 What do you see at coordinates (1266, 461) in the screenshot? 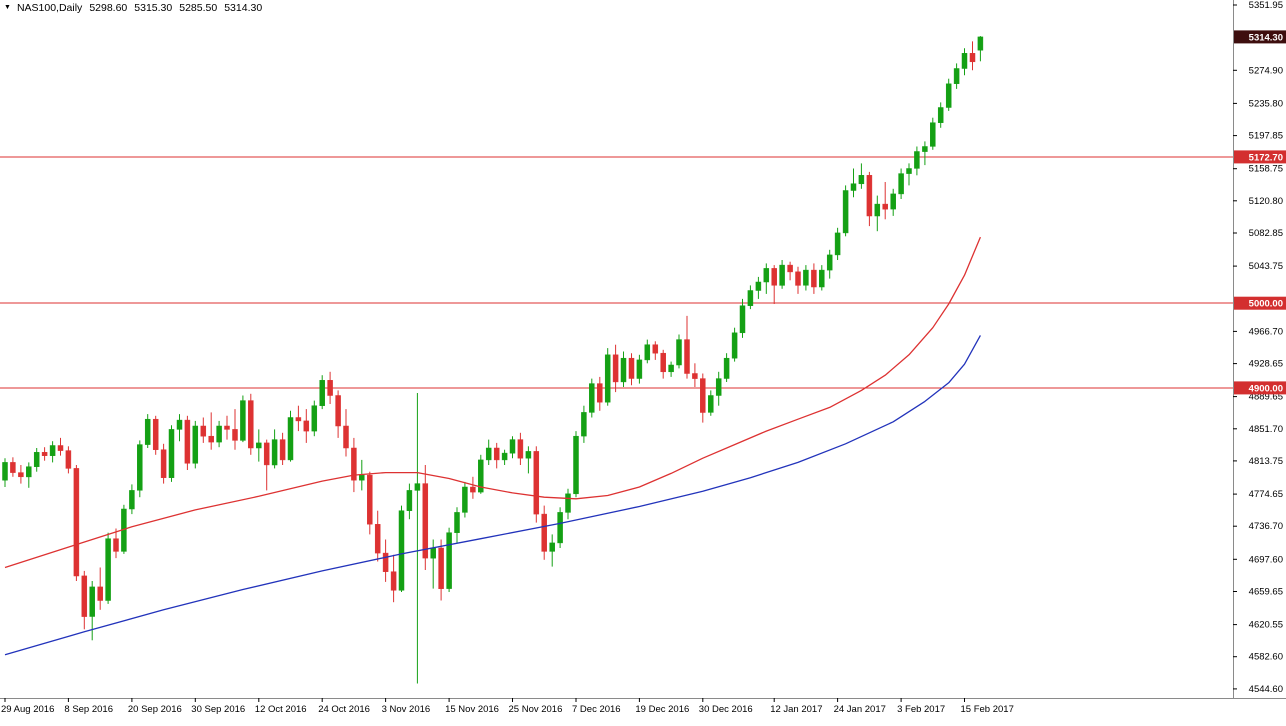
I see `y-axis-tick-label: 4813.75` at bounding box center [1266, 461].